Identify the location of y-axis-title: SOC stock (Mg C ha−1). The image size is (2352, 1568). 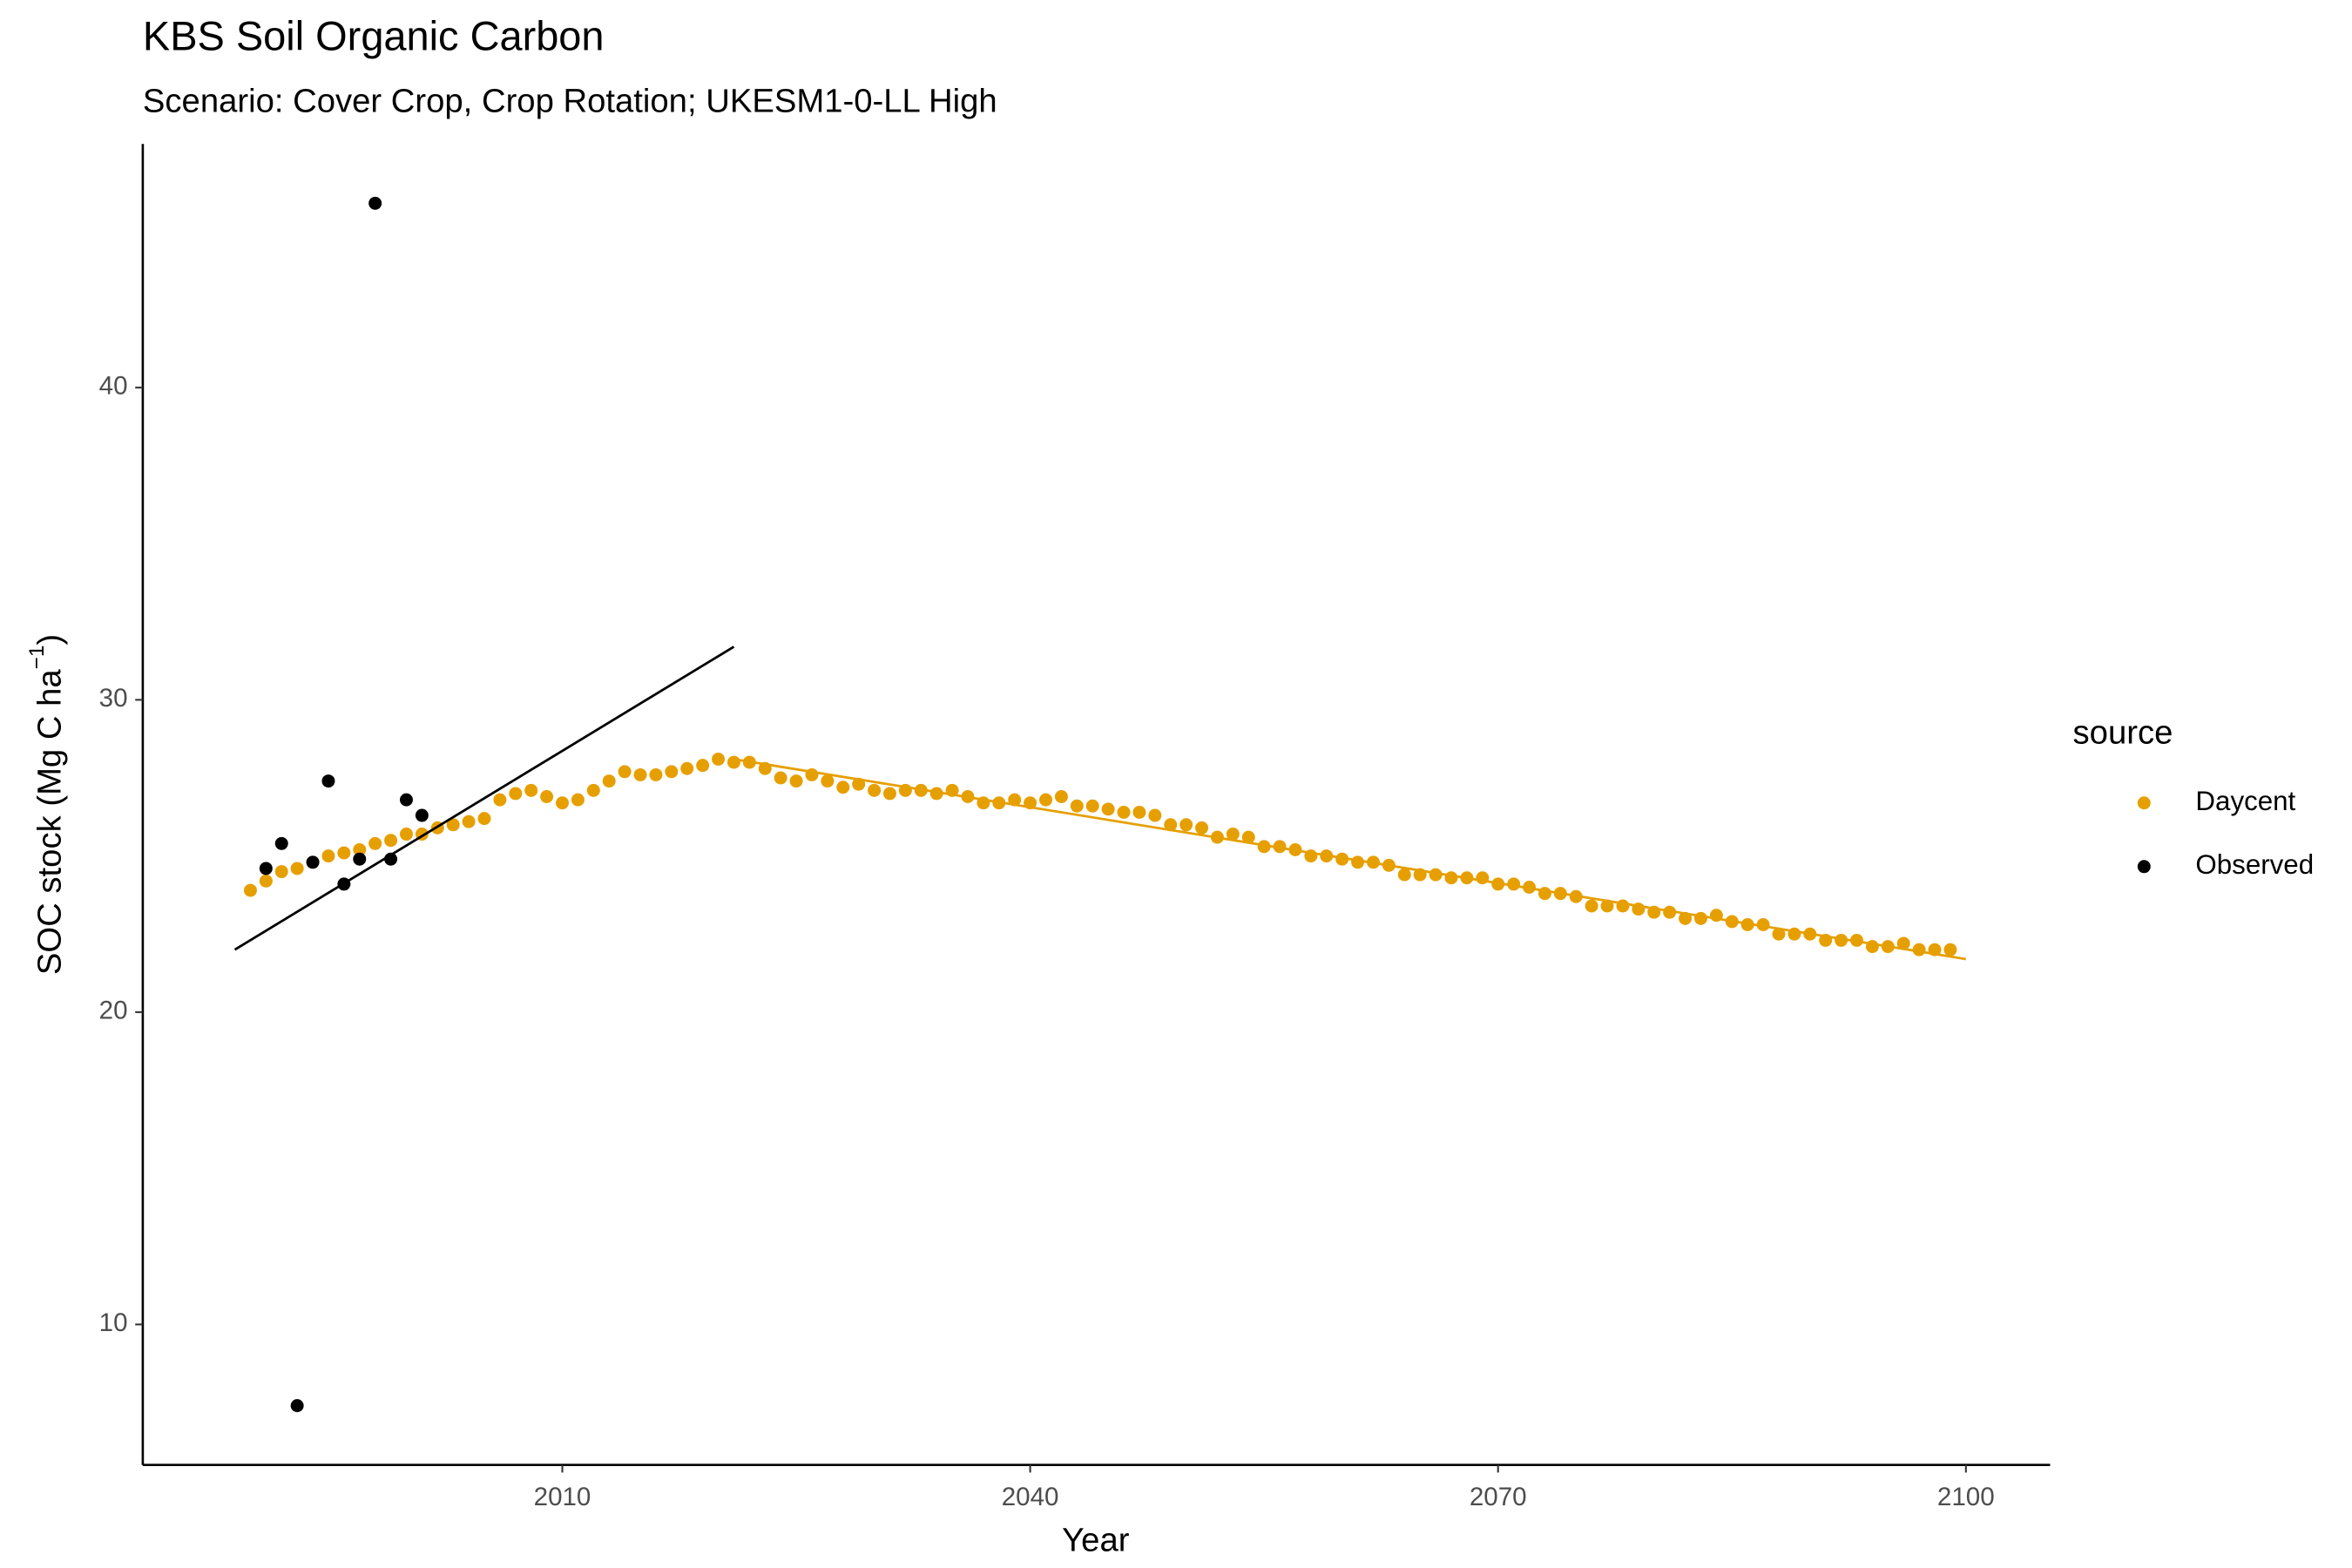
(46, 805).